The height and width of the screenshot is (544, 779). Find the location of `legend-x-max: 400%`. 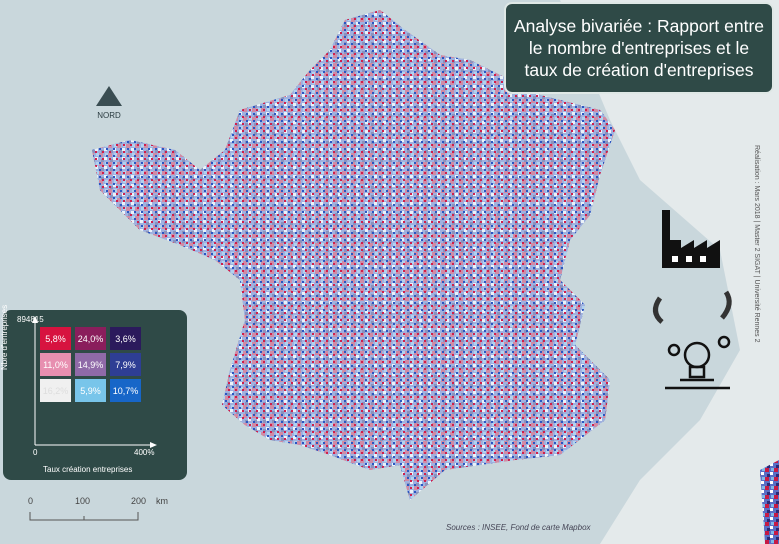

legend-x-max: 400% is located at coordinates (144, 452).